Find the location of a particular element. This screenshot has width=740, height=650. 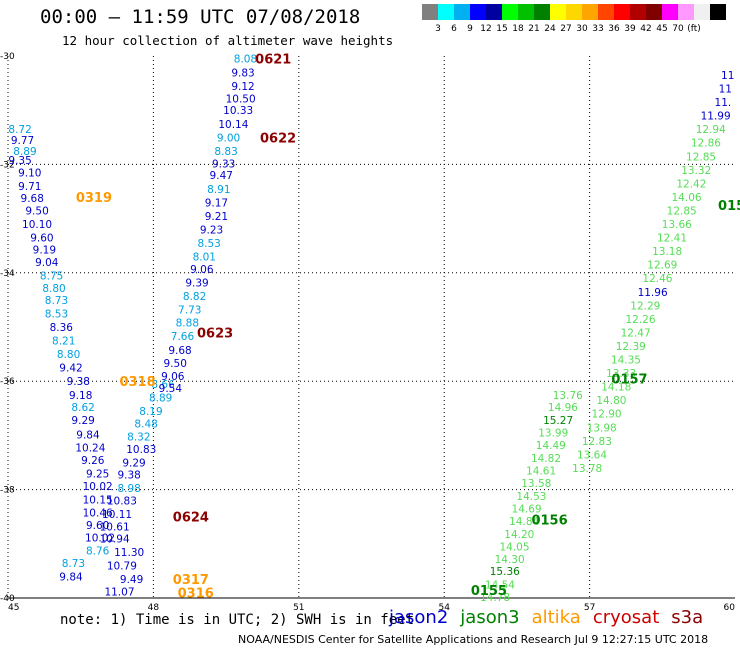

swh-value: 10.33 is located at coordinates (238, 111).